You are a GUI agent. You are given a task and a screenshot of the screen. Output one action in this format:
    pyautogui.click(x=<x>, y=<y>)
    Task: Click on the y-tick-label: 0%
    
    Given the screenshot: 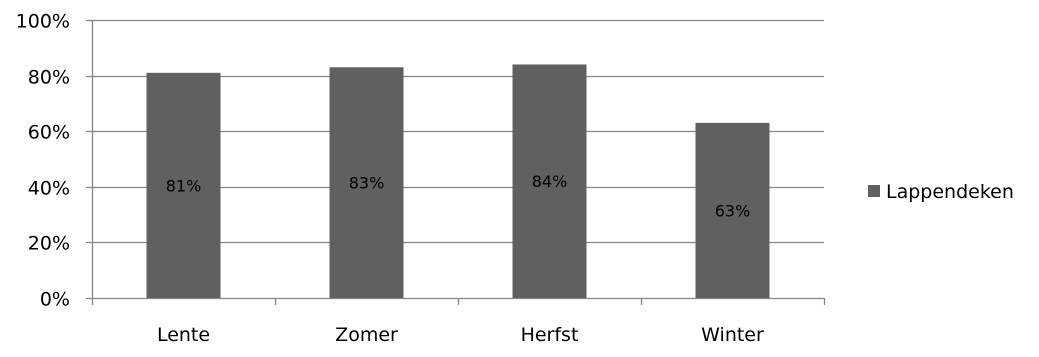 What is the action you would take?
    pyautogui.click(x=55, y=300)
    